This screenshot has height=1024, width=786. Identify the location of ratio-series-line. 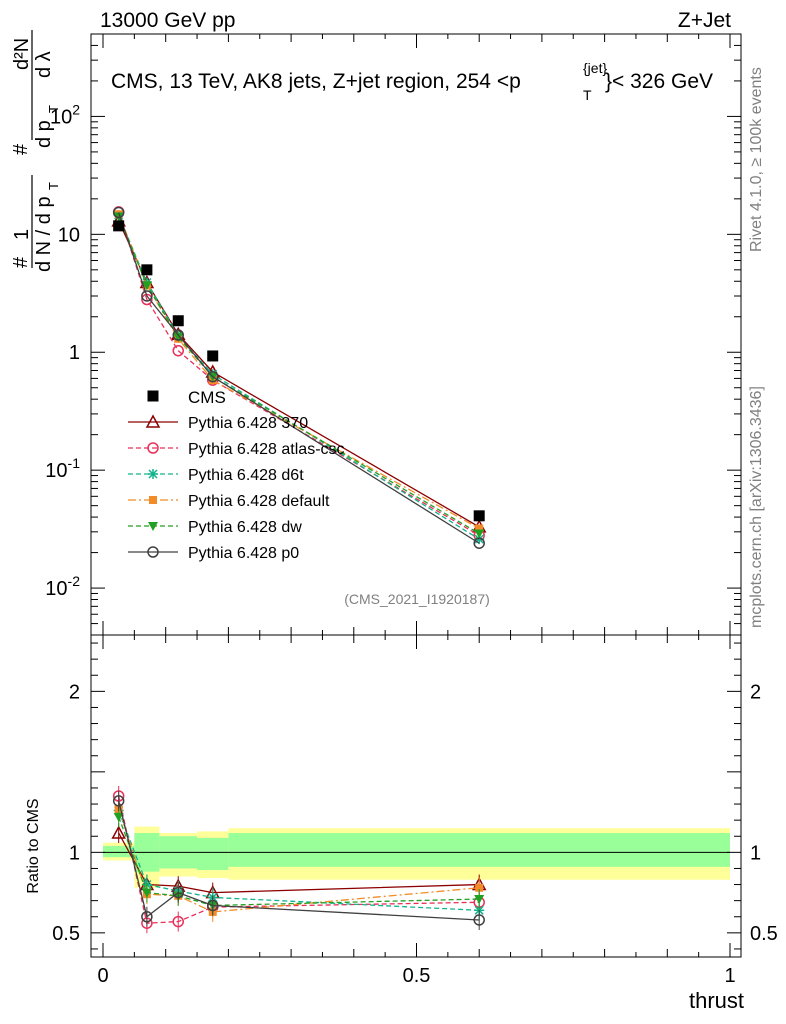
(299, 860).